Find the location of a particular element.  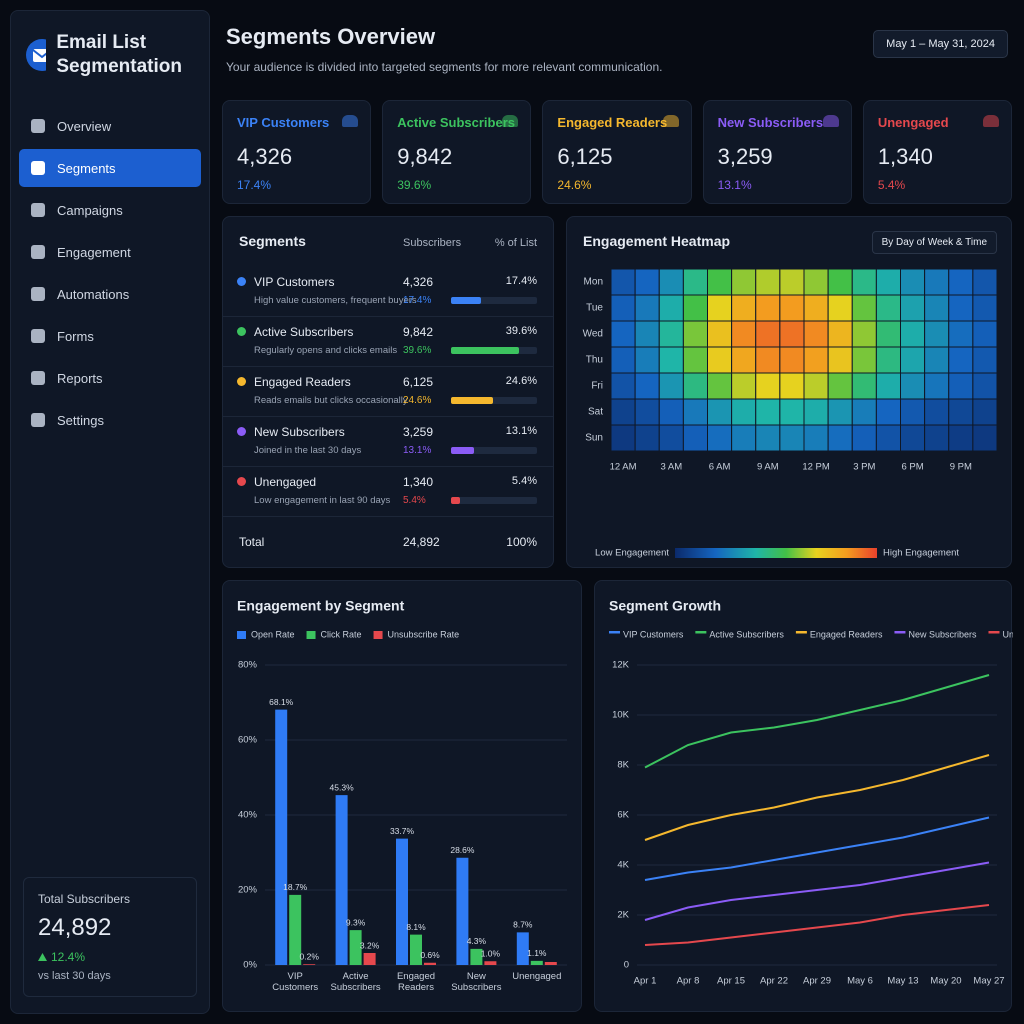

segment-subscribers: 9,842 is located at coordinates (418, 332).